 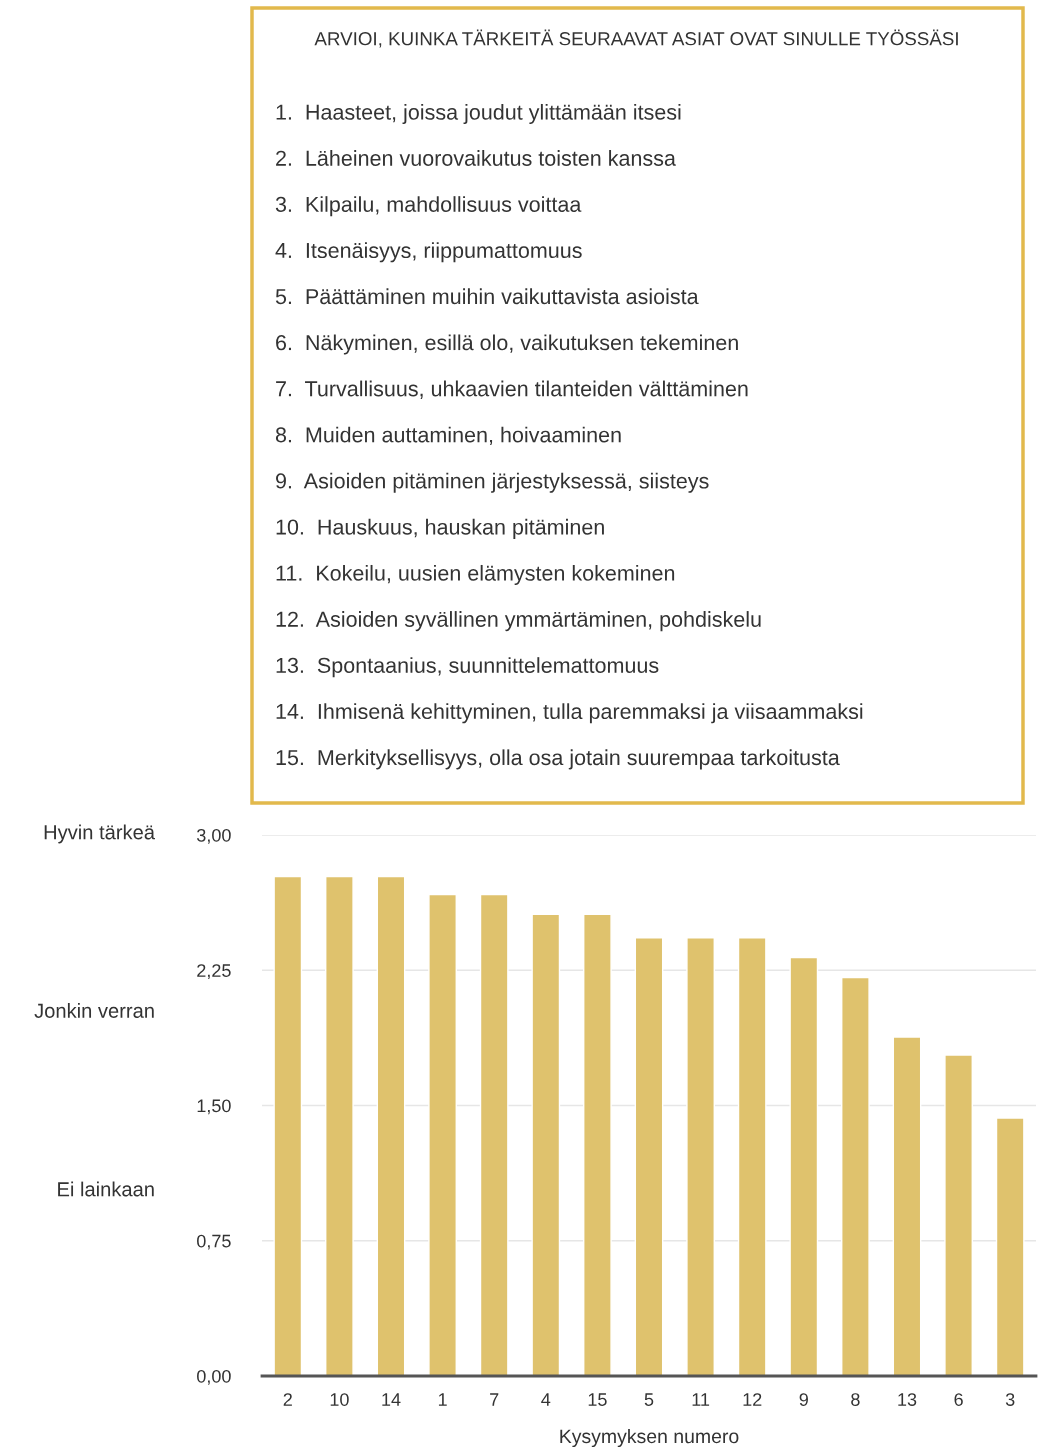 I want to click on x-tick-label: 8, so click(x=855, y=1399).